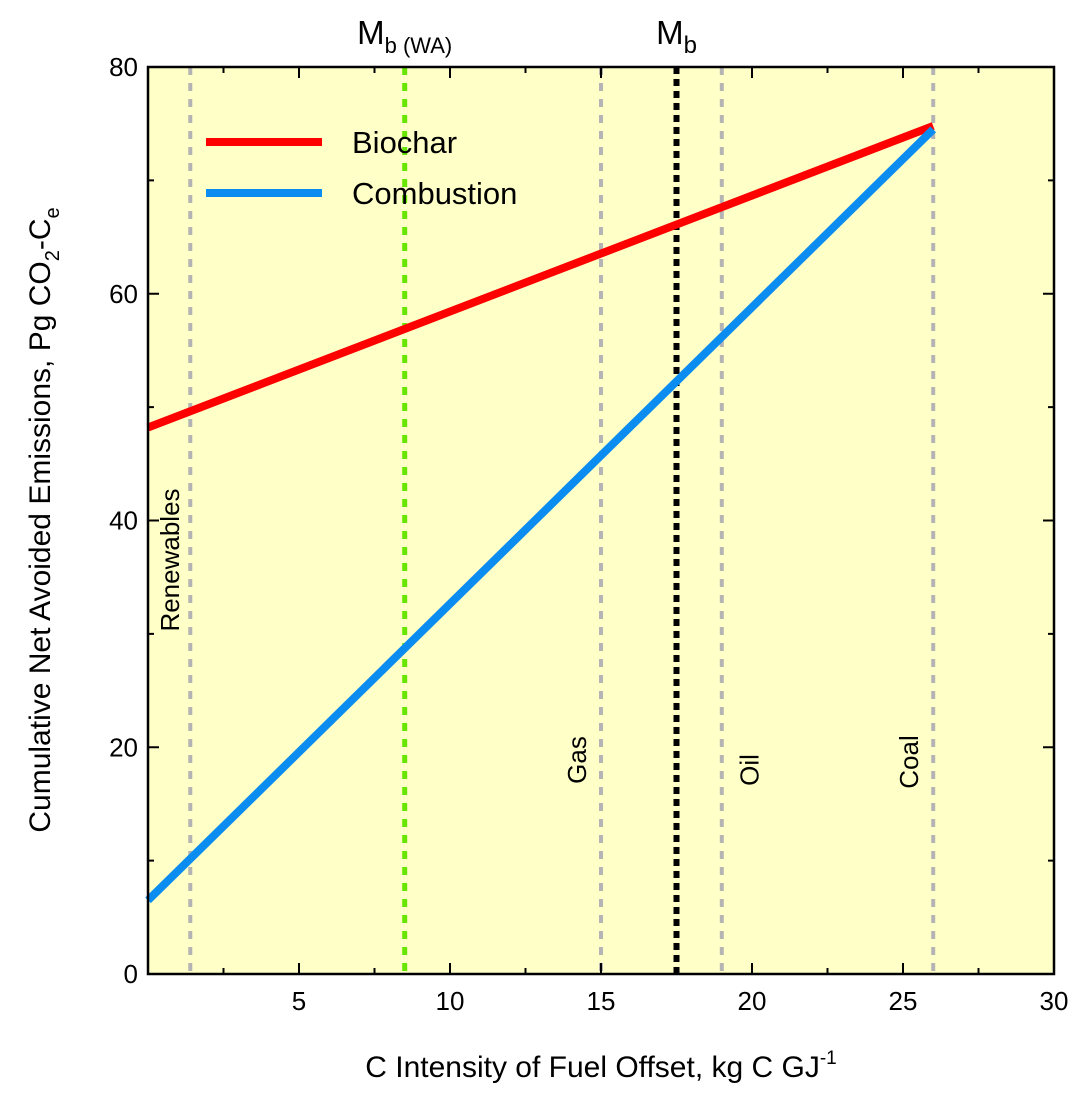  Describe the element at coordinates (450, 1001) in the screenshot. I see `x-tick-label: 10` at that location.